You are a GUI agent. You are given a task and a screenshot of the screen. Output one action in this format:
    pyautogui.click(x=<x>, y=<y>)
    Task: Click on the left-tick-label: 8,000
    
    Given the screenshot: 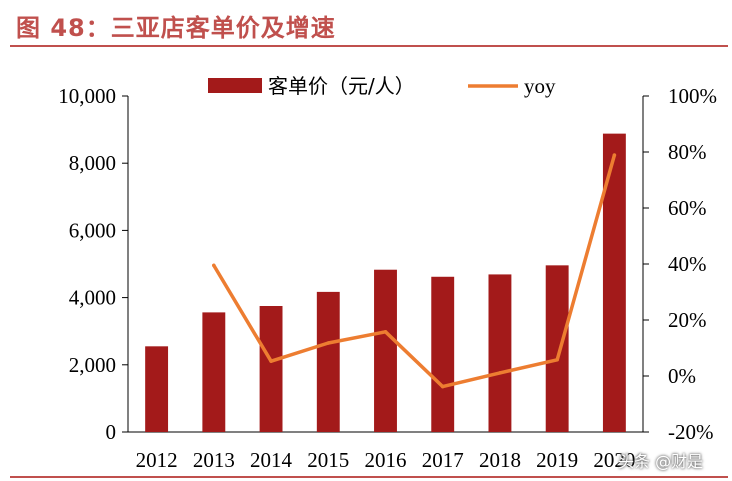 What is the action you would take?
    pyautogui.click(x=92, y=163)
    